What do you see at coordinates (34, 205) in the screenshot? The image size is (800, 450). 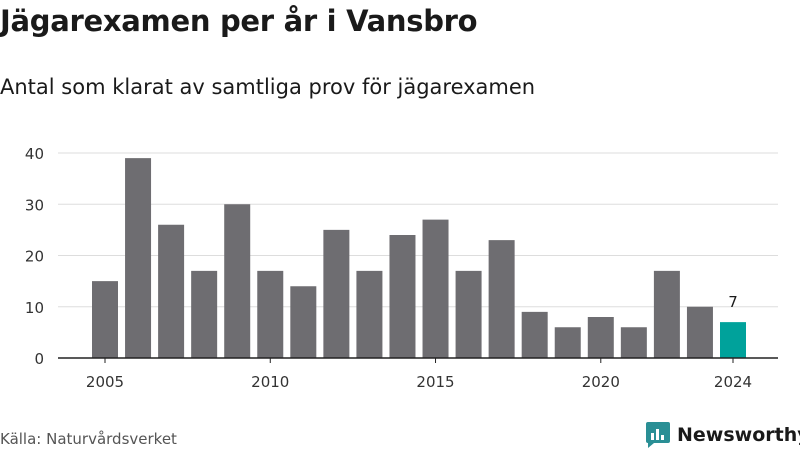 I see `y-tick-label: 30` at bounding box center [34, 205].